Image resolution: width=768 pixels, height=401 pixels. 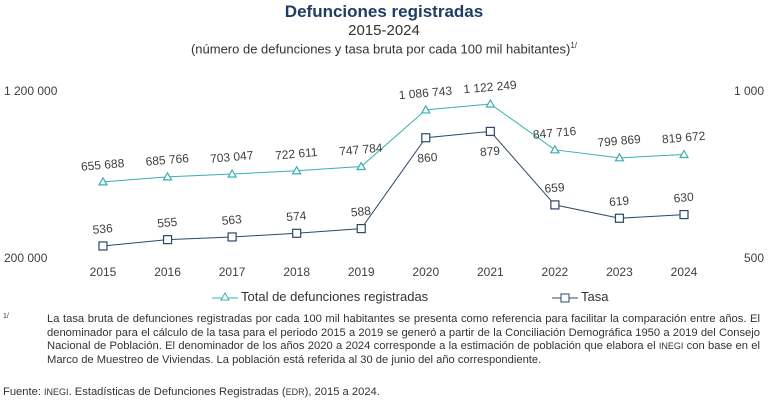 What do you see at coordinates (103, 272) in the screenshot?
I see `x-axis-tick: 2015` at bounding box center [103, 272].